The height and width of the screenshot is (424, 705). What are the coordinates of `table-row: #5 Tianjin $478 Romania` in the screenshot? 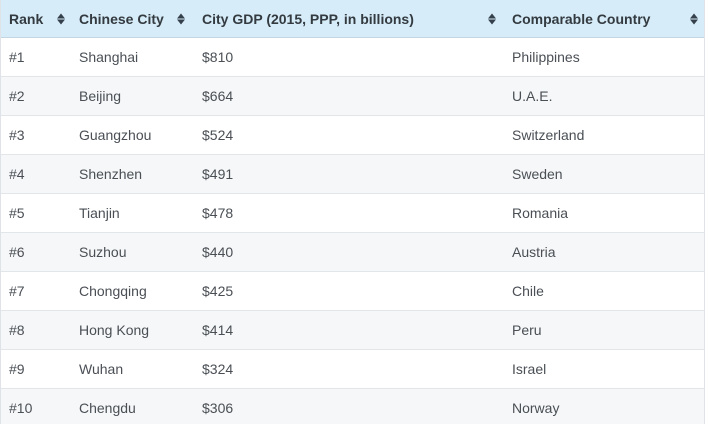 It's located at (352, 213).